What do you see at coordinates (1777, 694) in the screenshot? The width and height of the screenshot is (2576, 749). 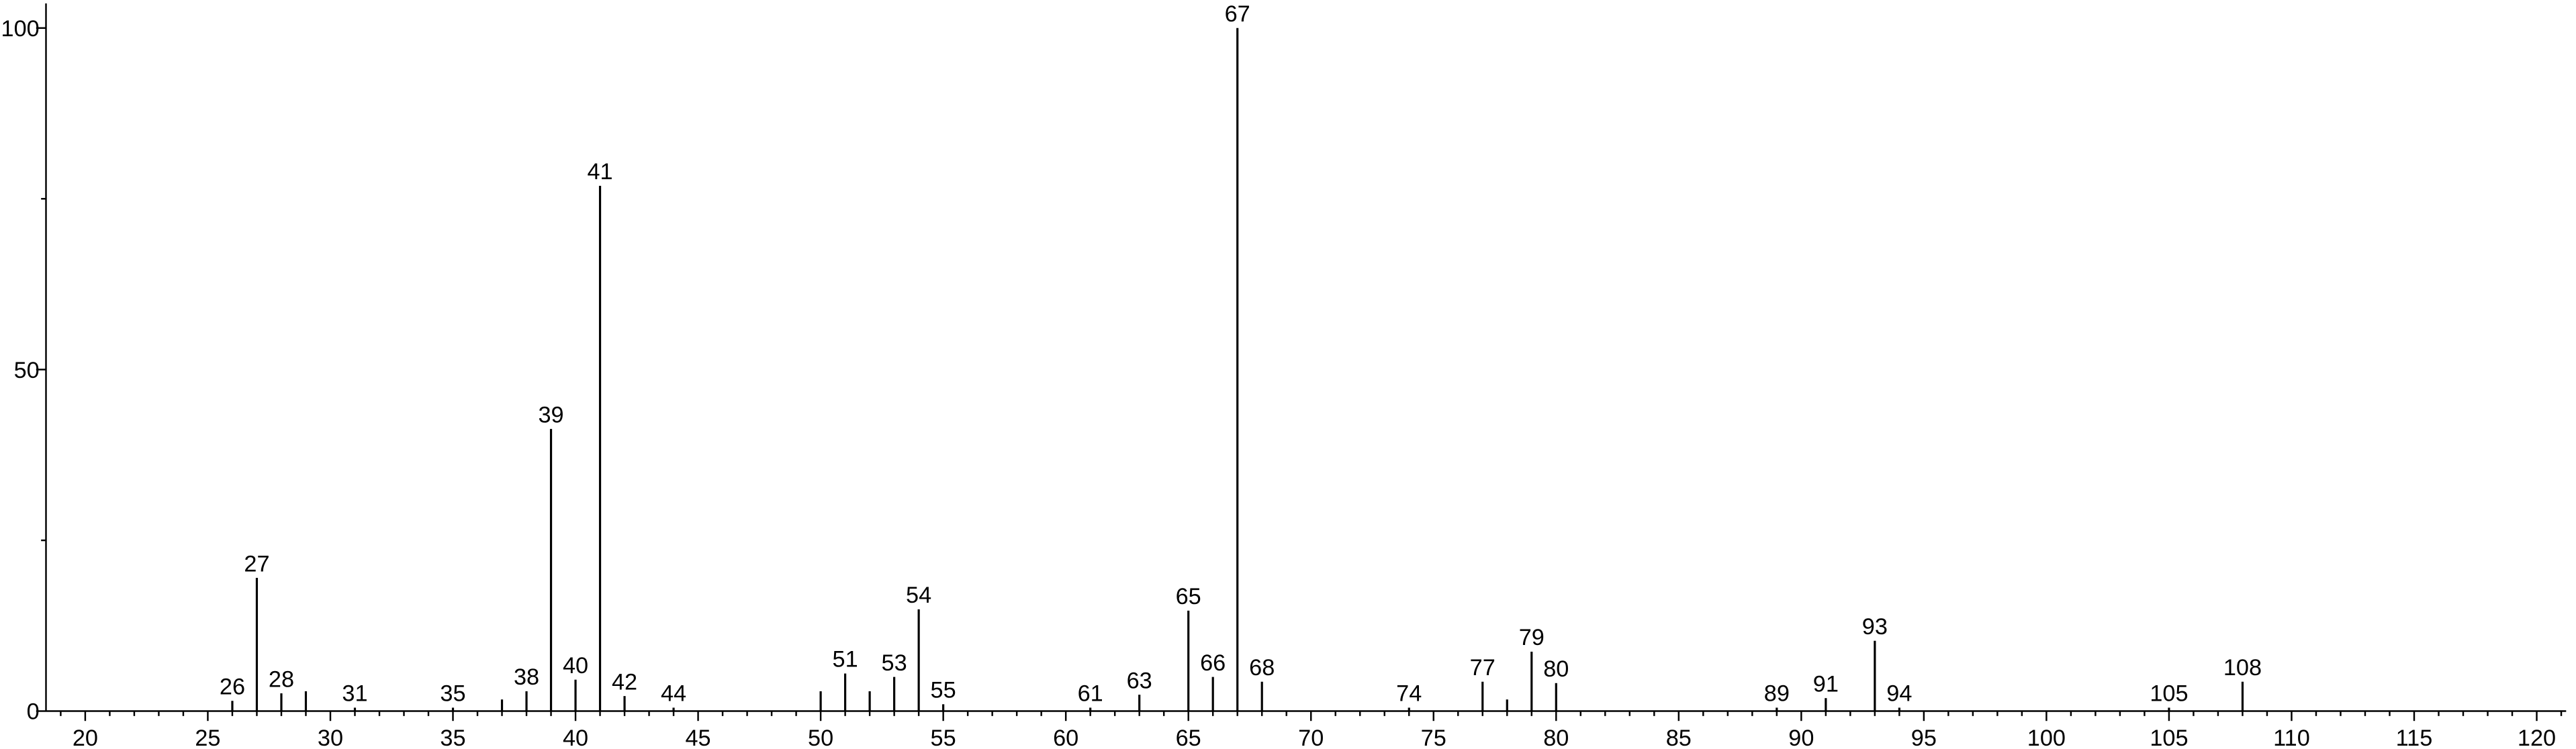 I see `peak-label: 89` at bounding box center [1777, 694].